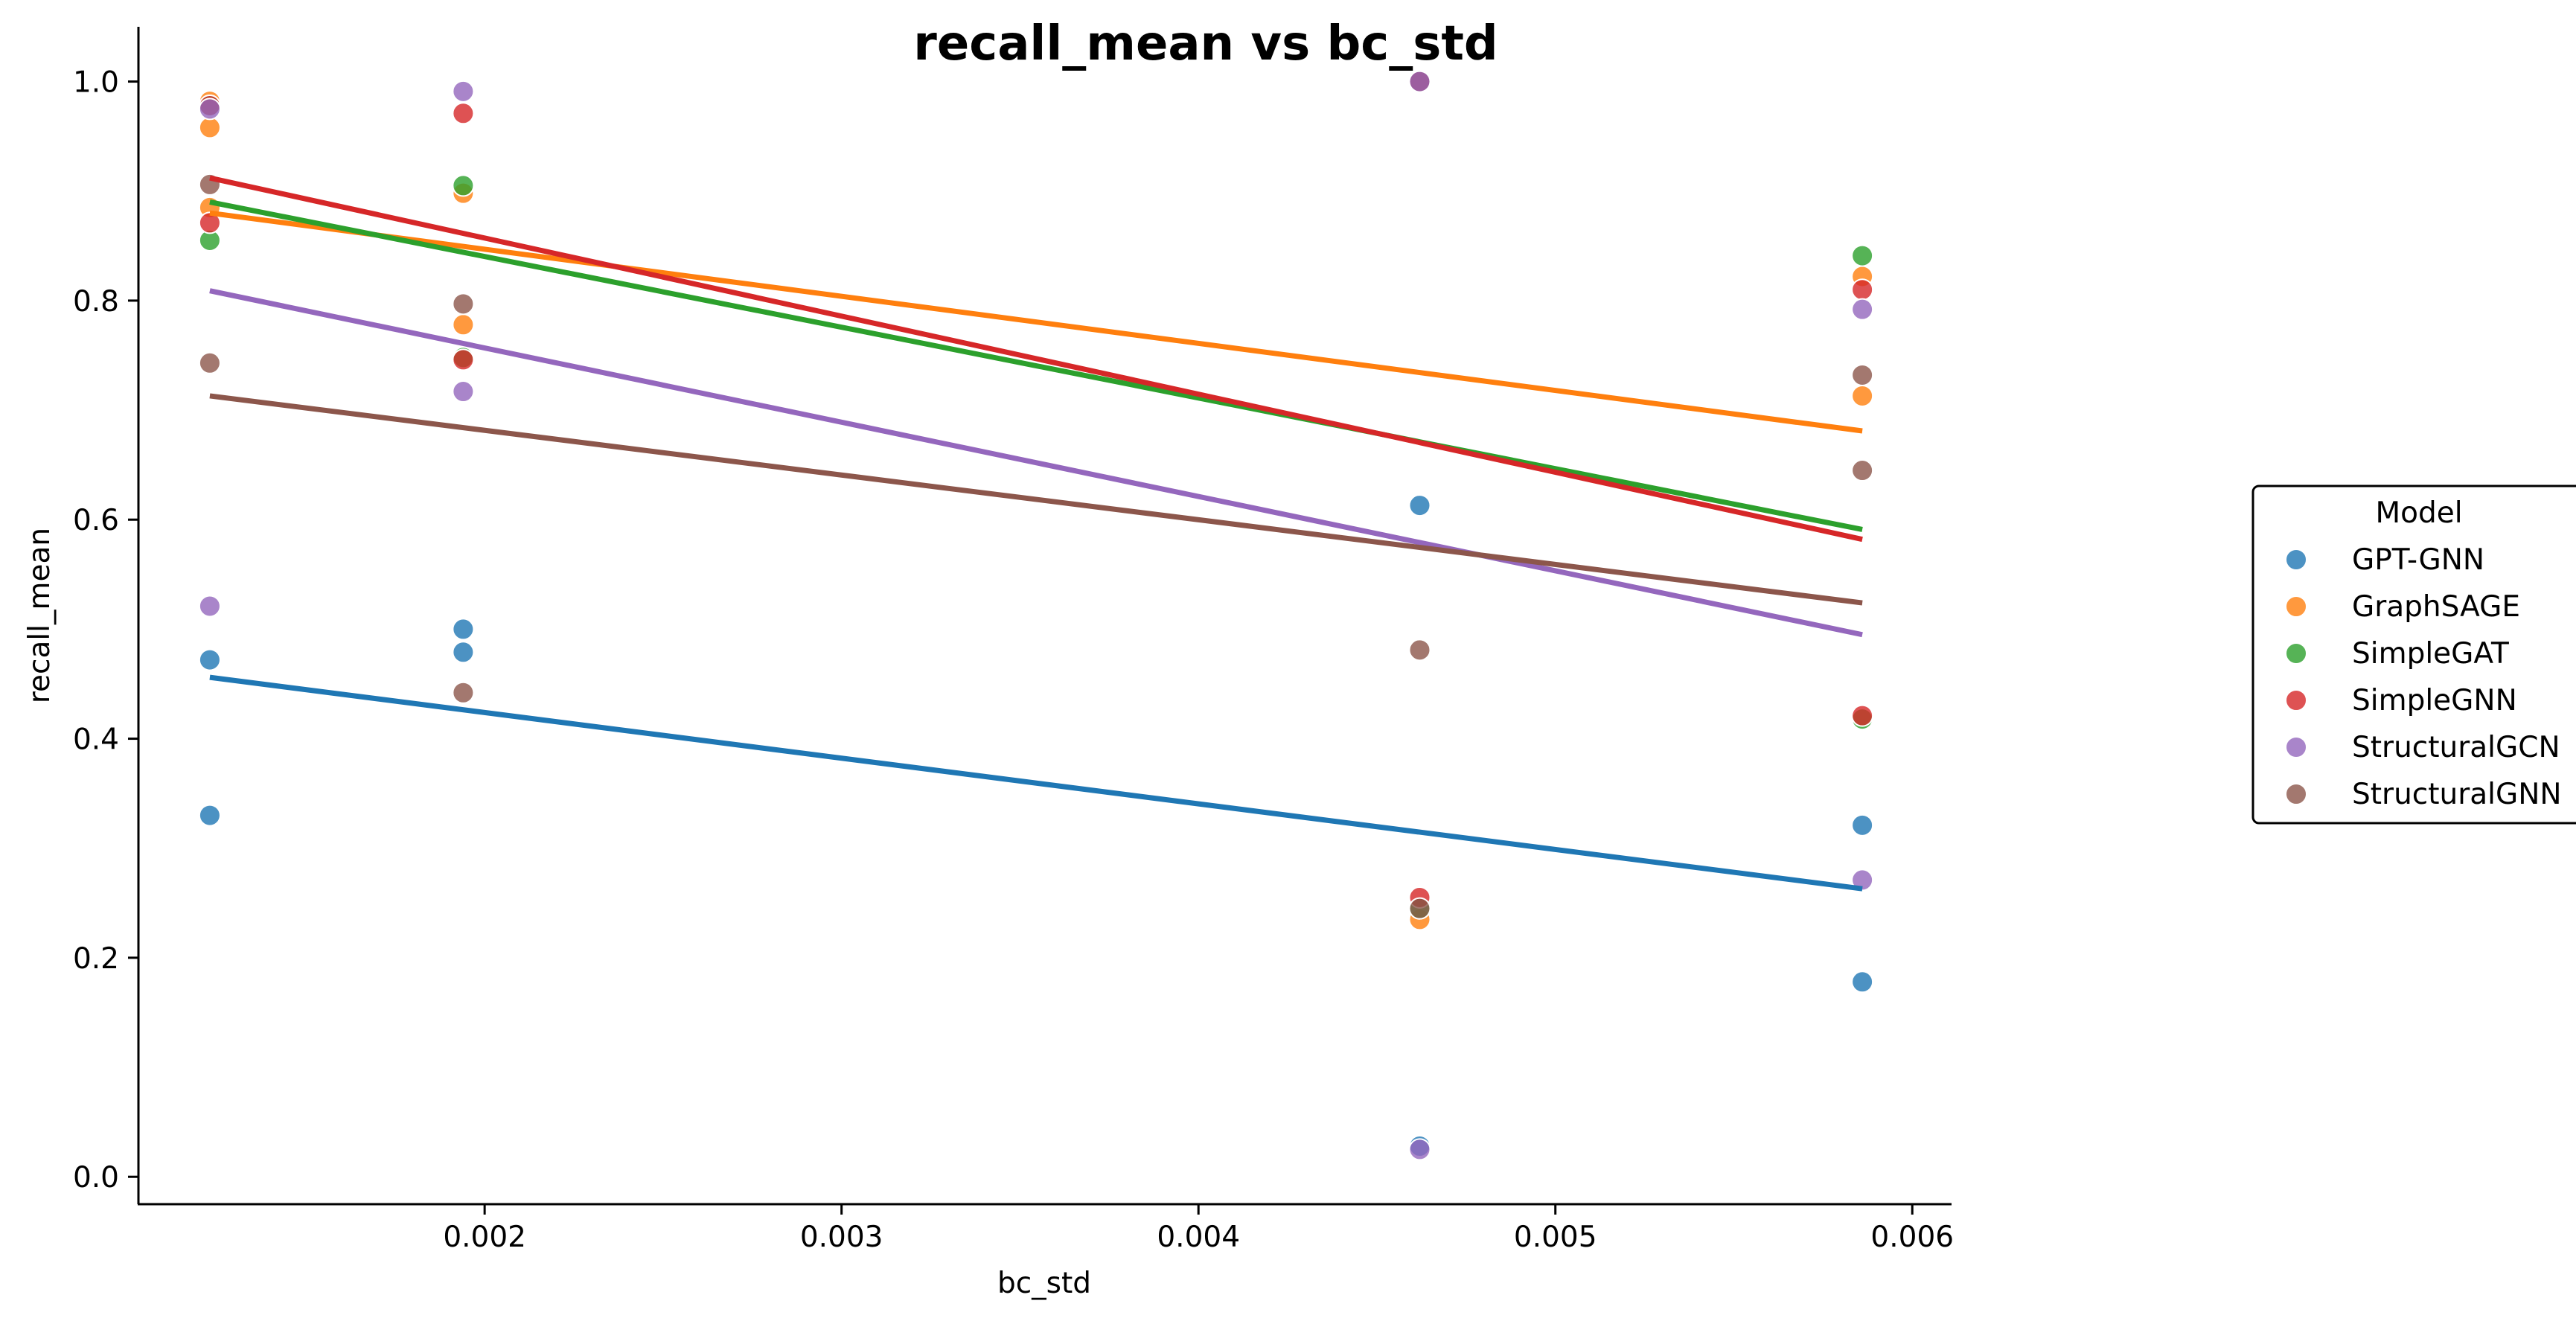  I want to click on legend-label: SimpleGAT, so click(2430, 654).